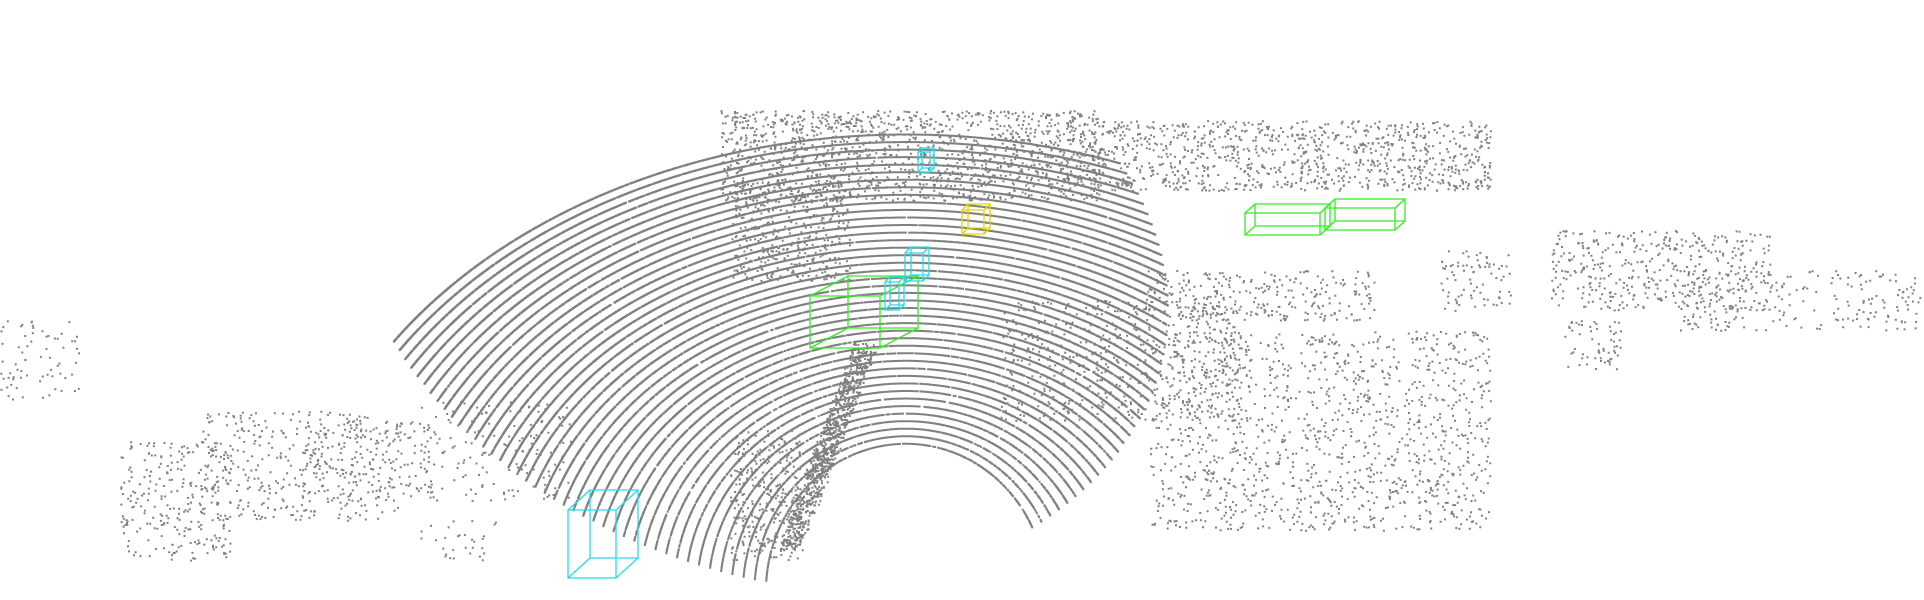 The height and width of the screenshot is (600, 1924). What do you see at coordinates (1365, 214) in the screenshot?
I see `car-bounding-box` at bounding box center [1365, 214].